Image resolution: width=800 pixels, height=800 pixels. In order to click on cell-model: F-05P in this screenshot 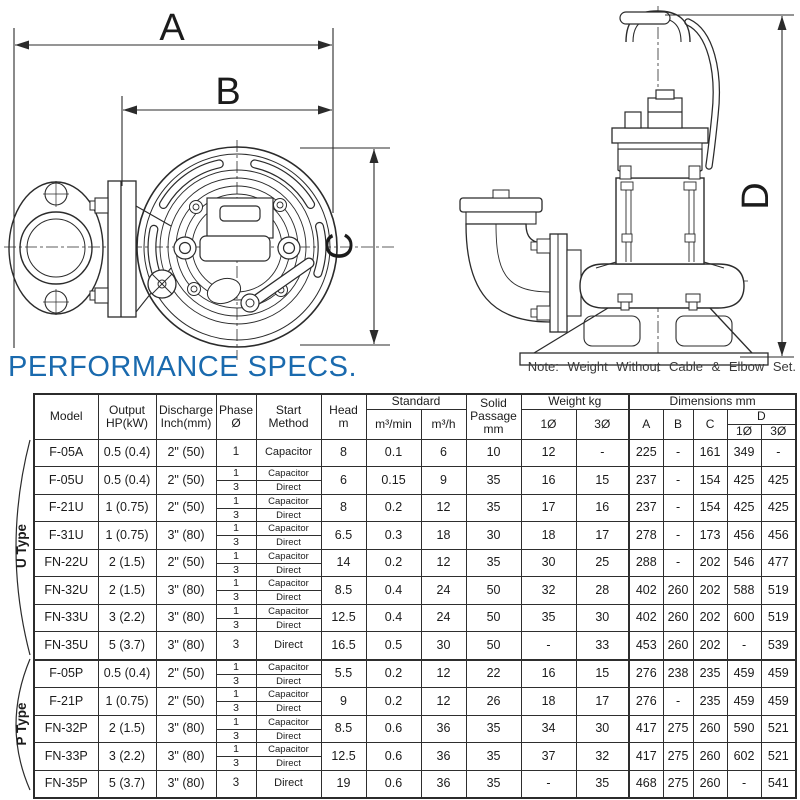, I will do `click(66, 673)`.